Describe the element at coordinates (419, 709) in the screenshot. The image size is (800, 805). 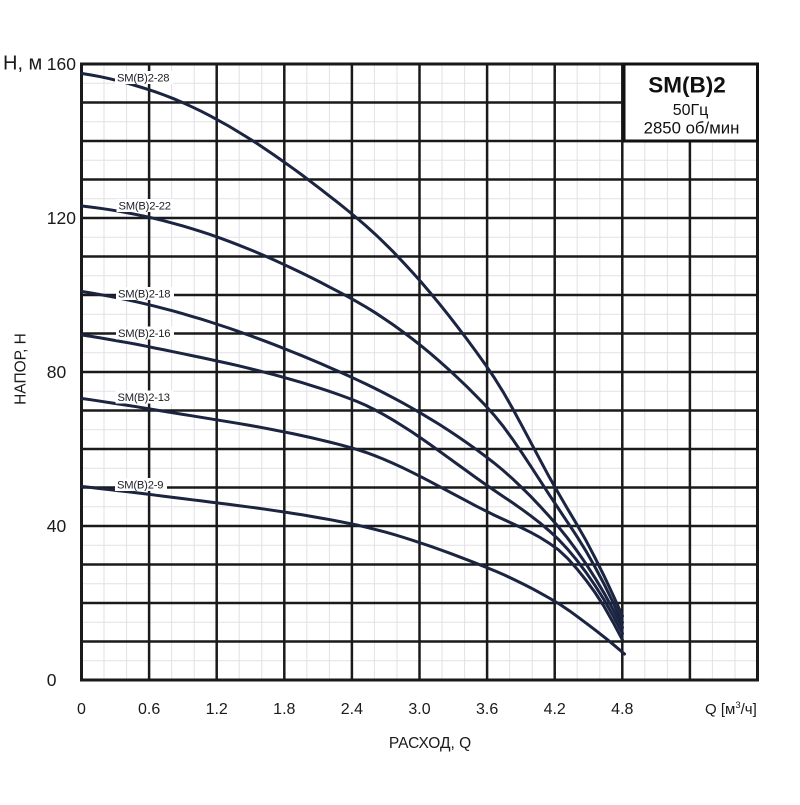
I see `svg-text: 3.0` at that location.